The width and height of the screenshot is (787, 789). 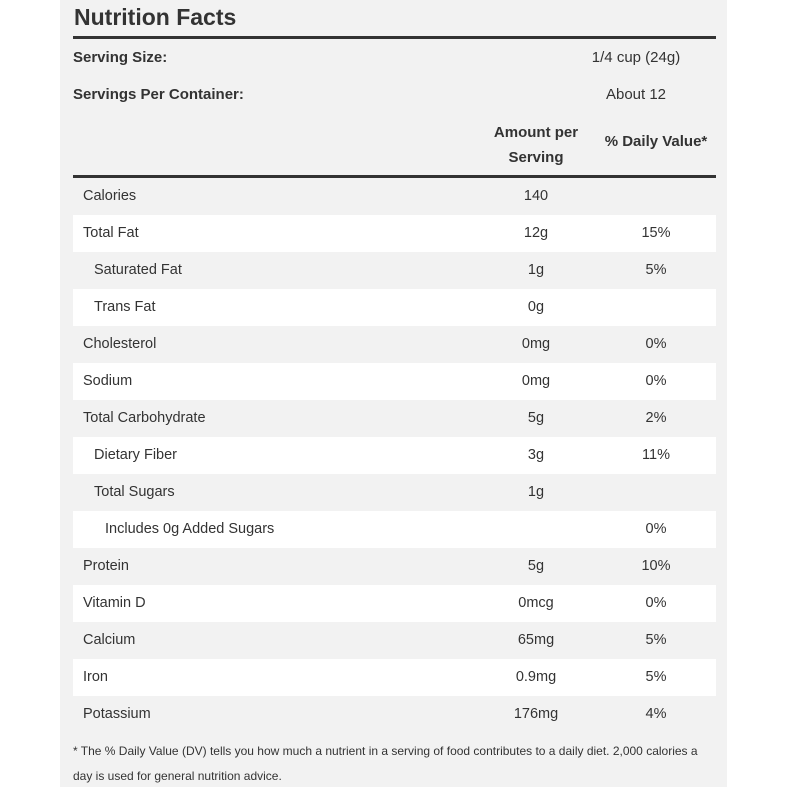 What do you see at coordinates (138, 270) in the screenshot?
I see `nutrient-name: Saturated Fat` at bounding box center [138, 270].